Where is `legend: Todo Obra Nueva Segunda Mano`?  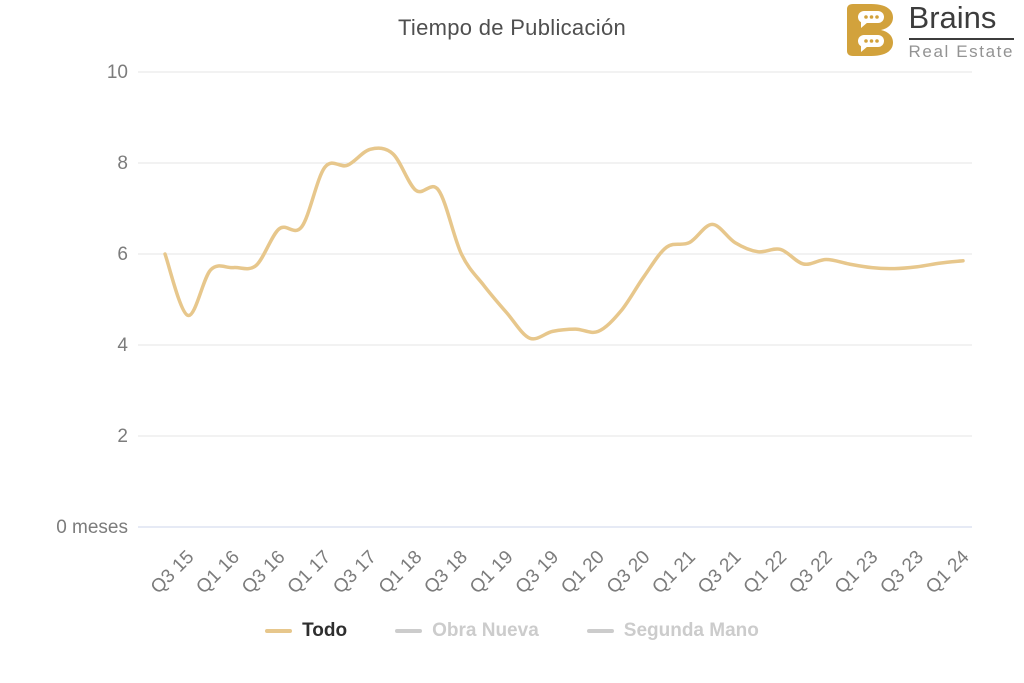
legend: Todo Obra Nueva Segunda Mano is located at coordinates (512, 631).